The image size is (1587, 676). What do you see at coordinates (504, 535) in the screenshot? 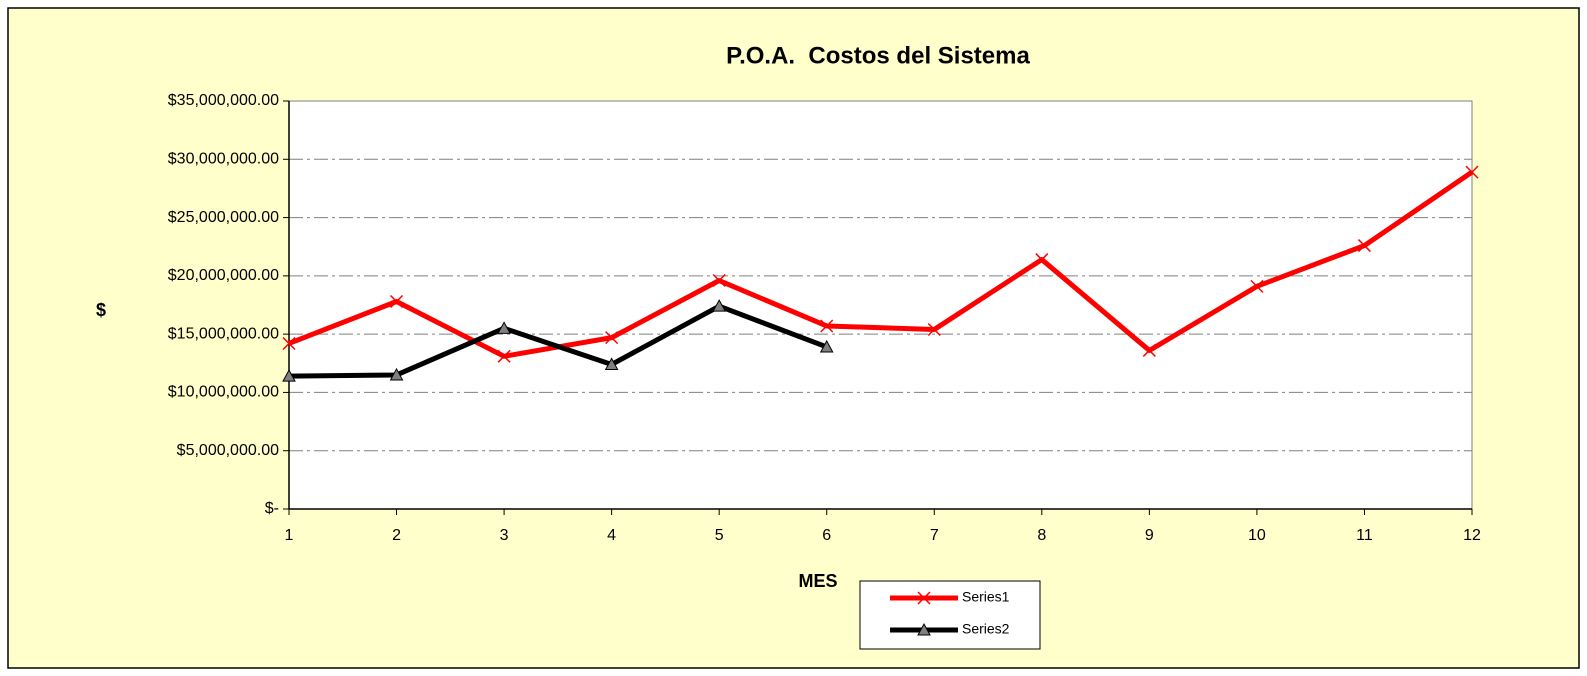
I see `x-tick-label: 3` at bounding box center [504, 535].